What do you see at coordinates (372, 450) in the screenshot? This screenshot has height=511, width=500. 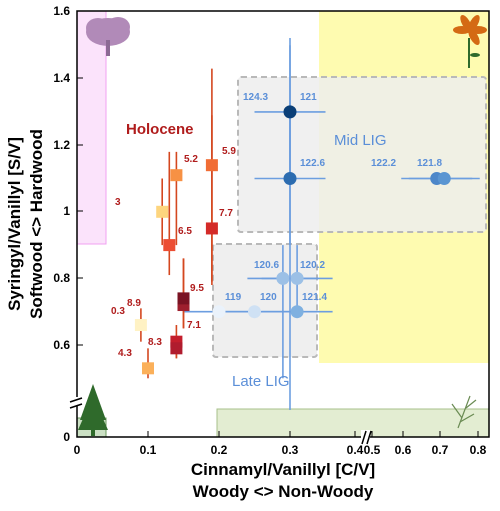 I see `x-tick-label: 0.5` at bounding box center [372, 450].